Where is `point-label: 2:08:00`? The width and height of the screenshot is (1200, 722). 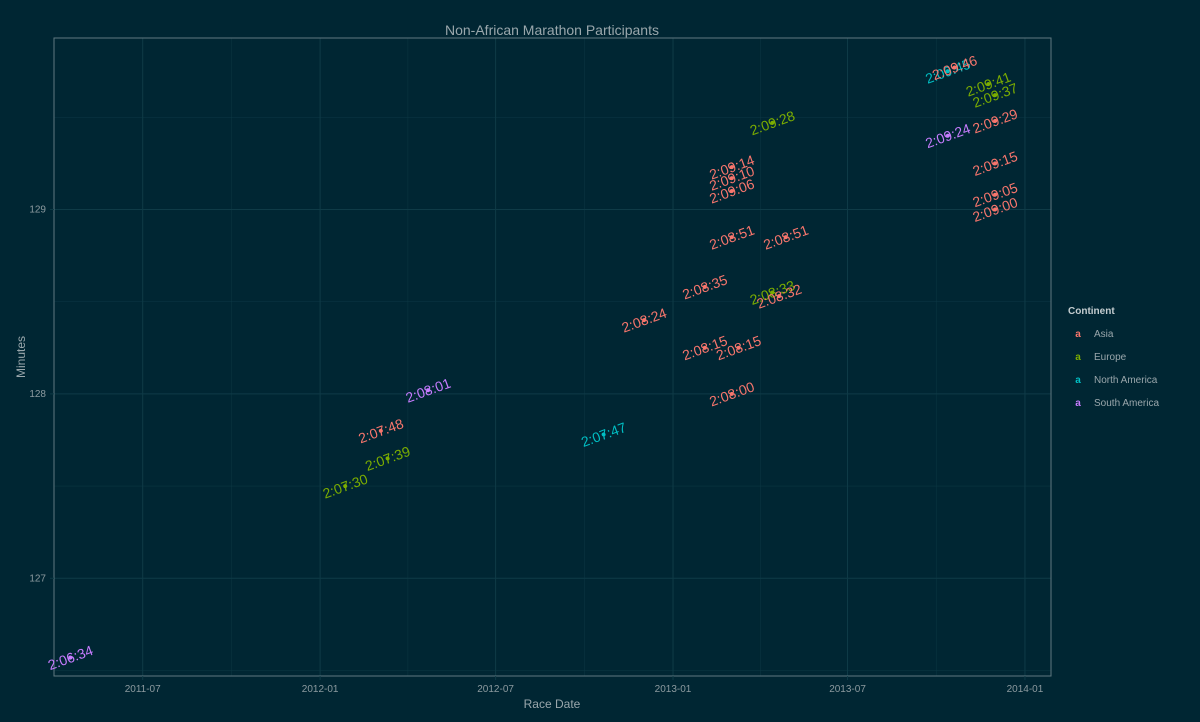 point-label: 2:08:00 is located at coordinates (732, 393).